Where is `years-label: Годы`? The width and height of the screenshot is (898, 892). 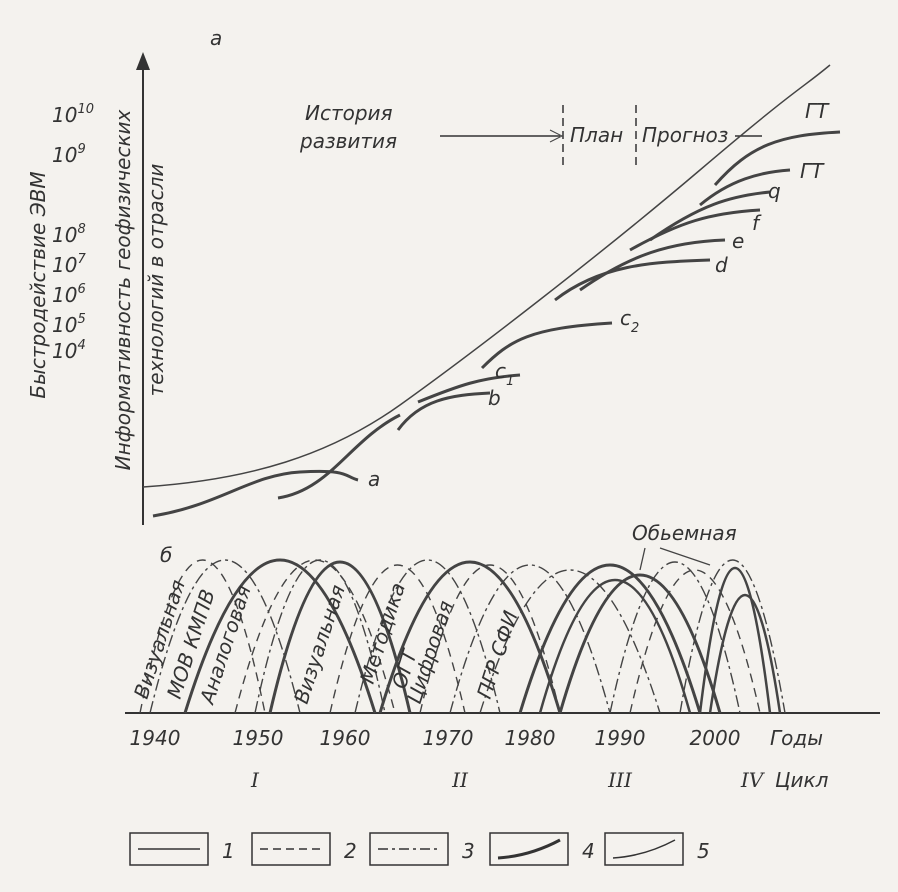 years-label: Годы is located at coordinates (796, 738).